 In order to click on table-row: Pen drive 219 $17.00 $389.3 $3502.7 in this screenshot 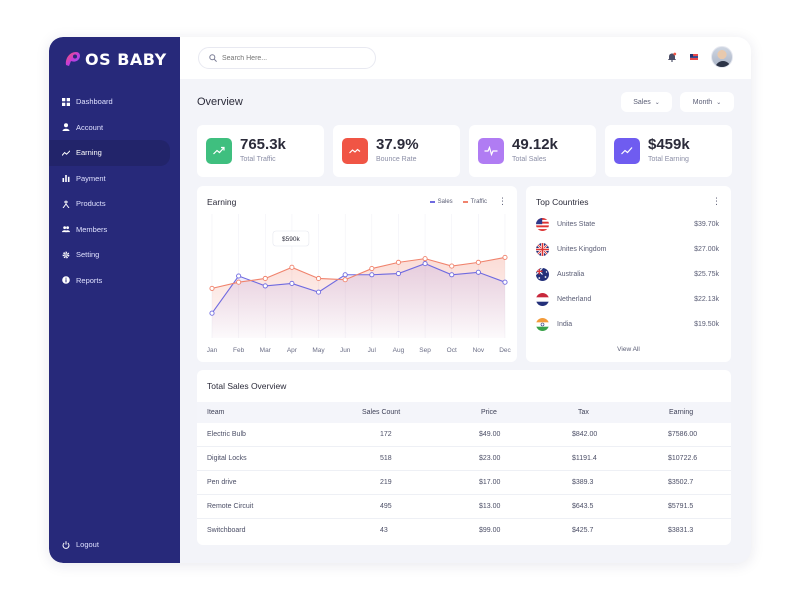, I will do `click(464, 483)`.